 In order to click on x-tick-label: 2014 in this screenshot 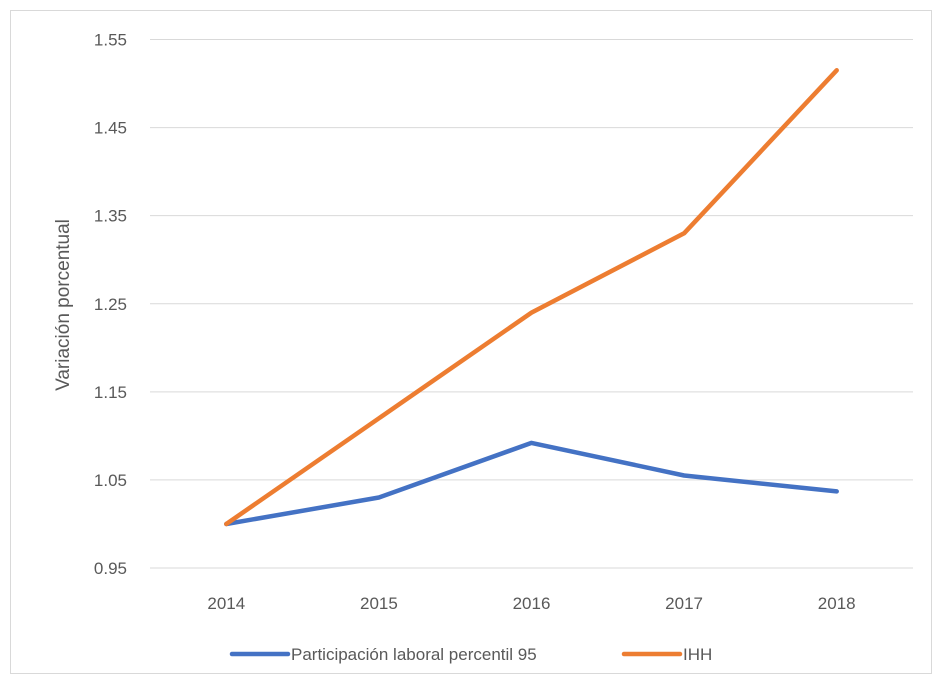, I will do `click(226, 603)`.